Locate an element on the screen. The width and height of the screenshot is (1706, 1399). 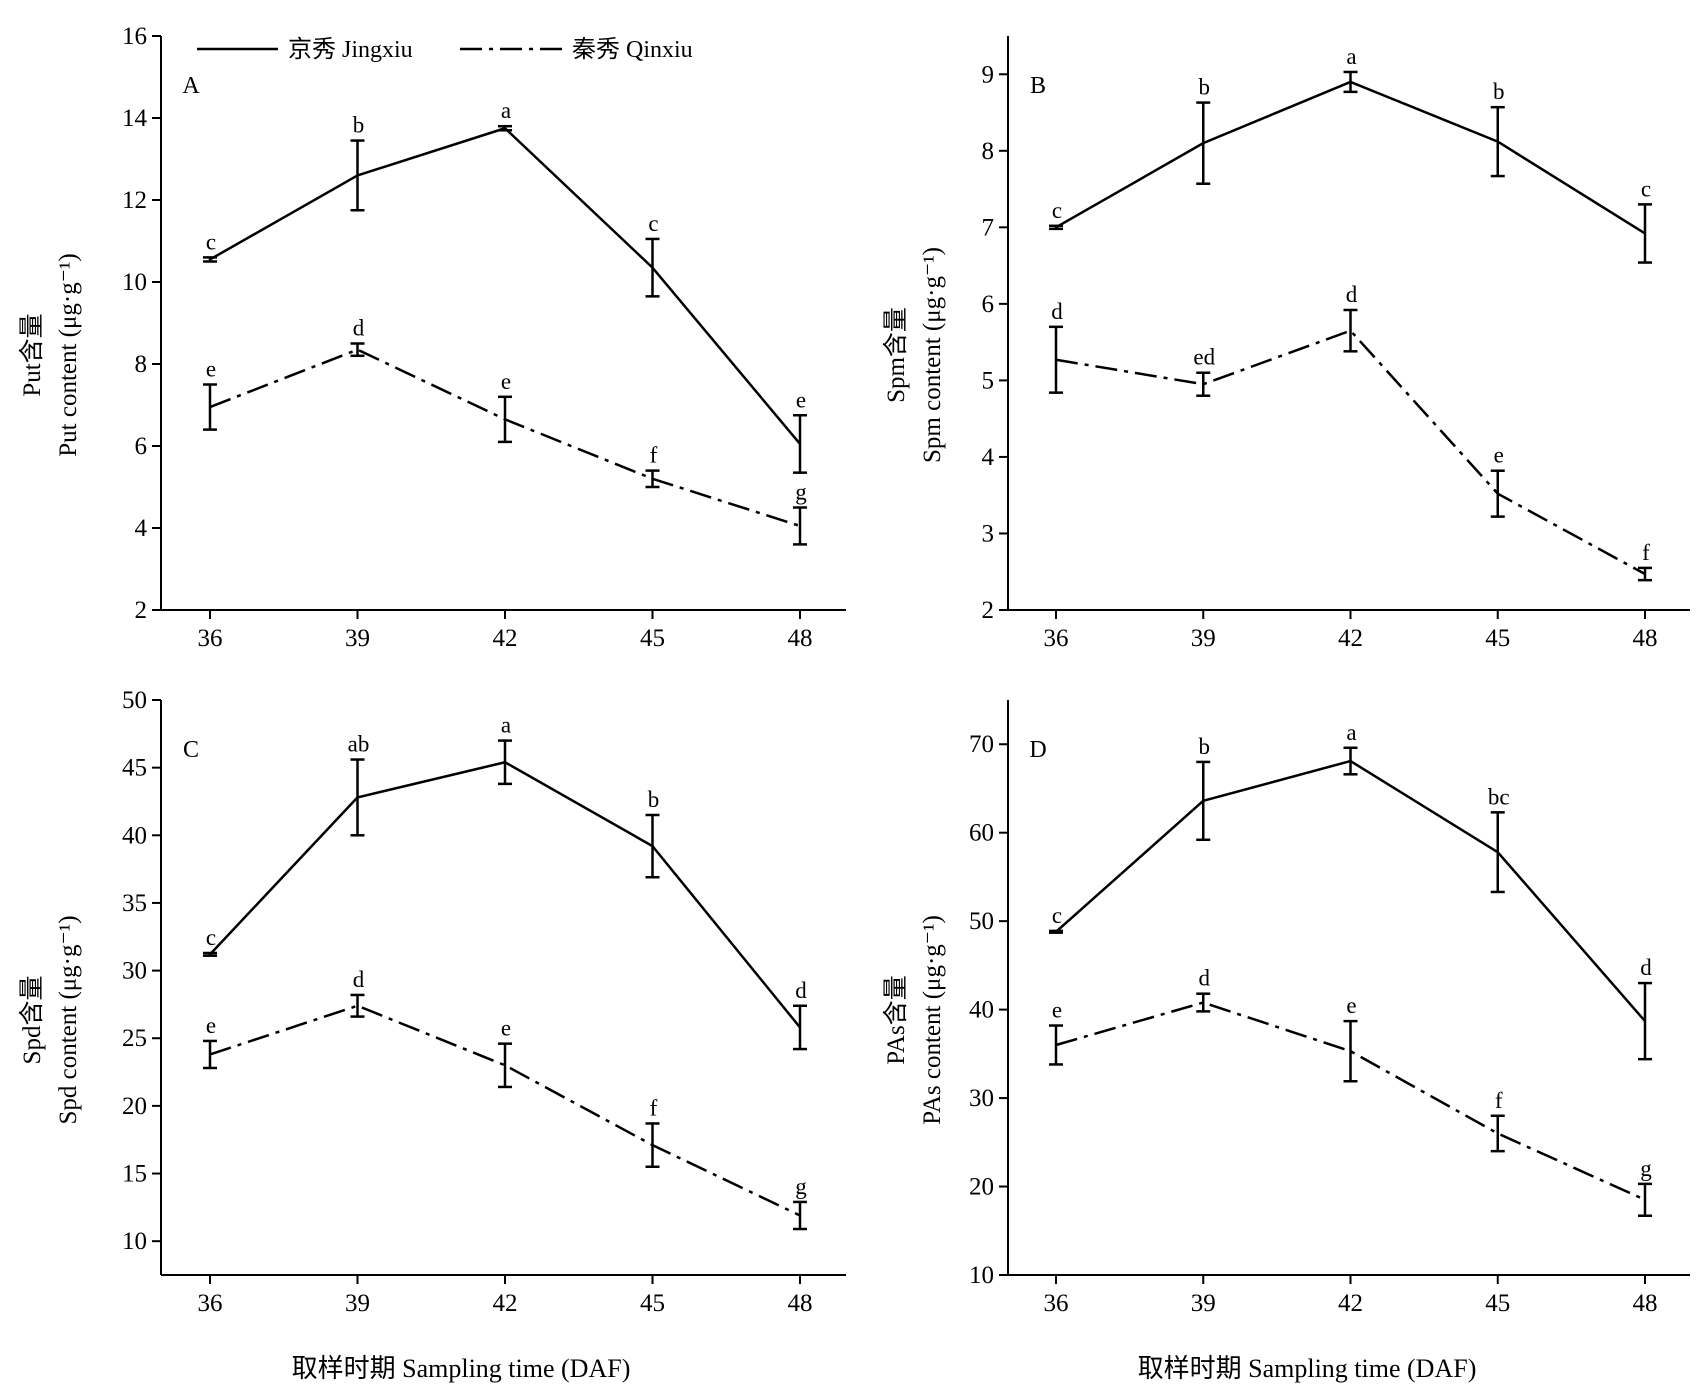
y-tick-label: 3 is located at coordinates (988, 533).